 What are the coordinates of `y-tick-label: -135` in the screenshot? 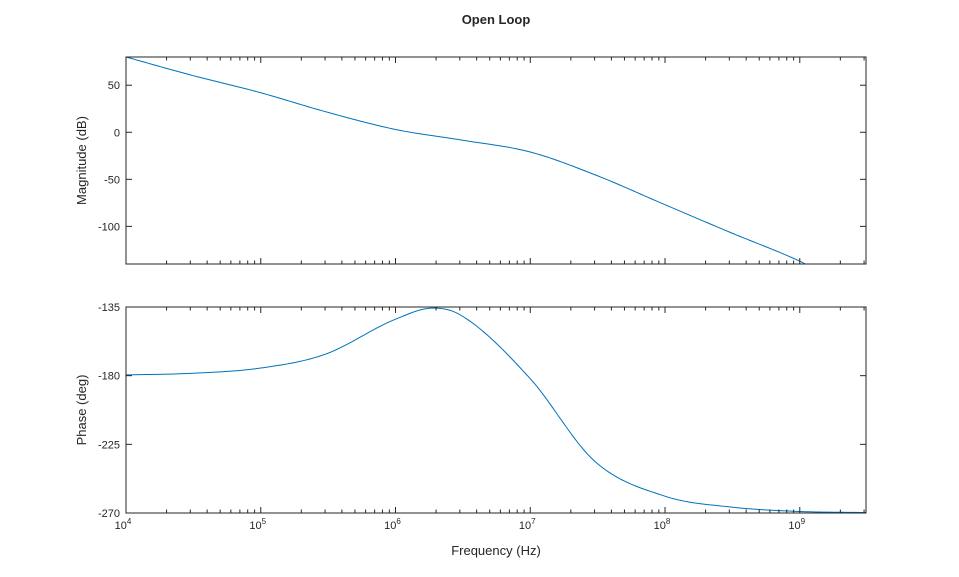 It's located at (109, 308).